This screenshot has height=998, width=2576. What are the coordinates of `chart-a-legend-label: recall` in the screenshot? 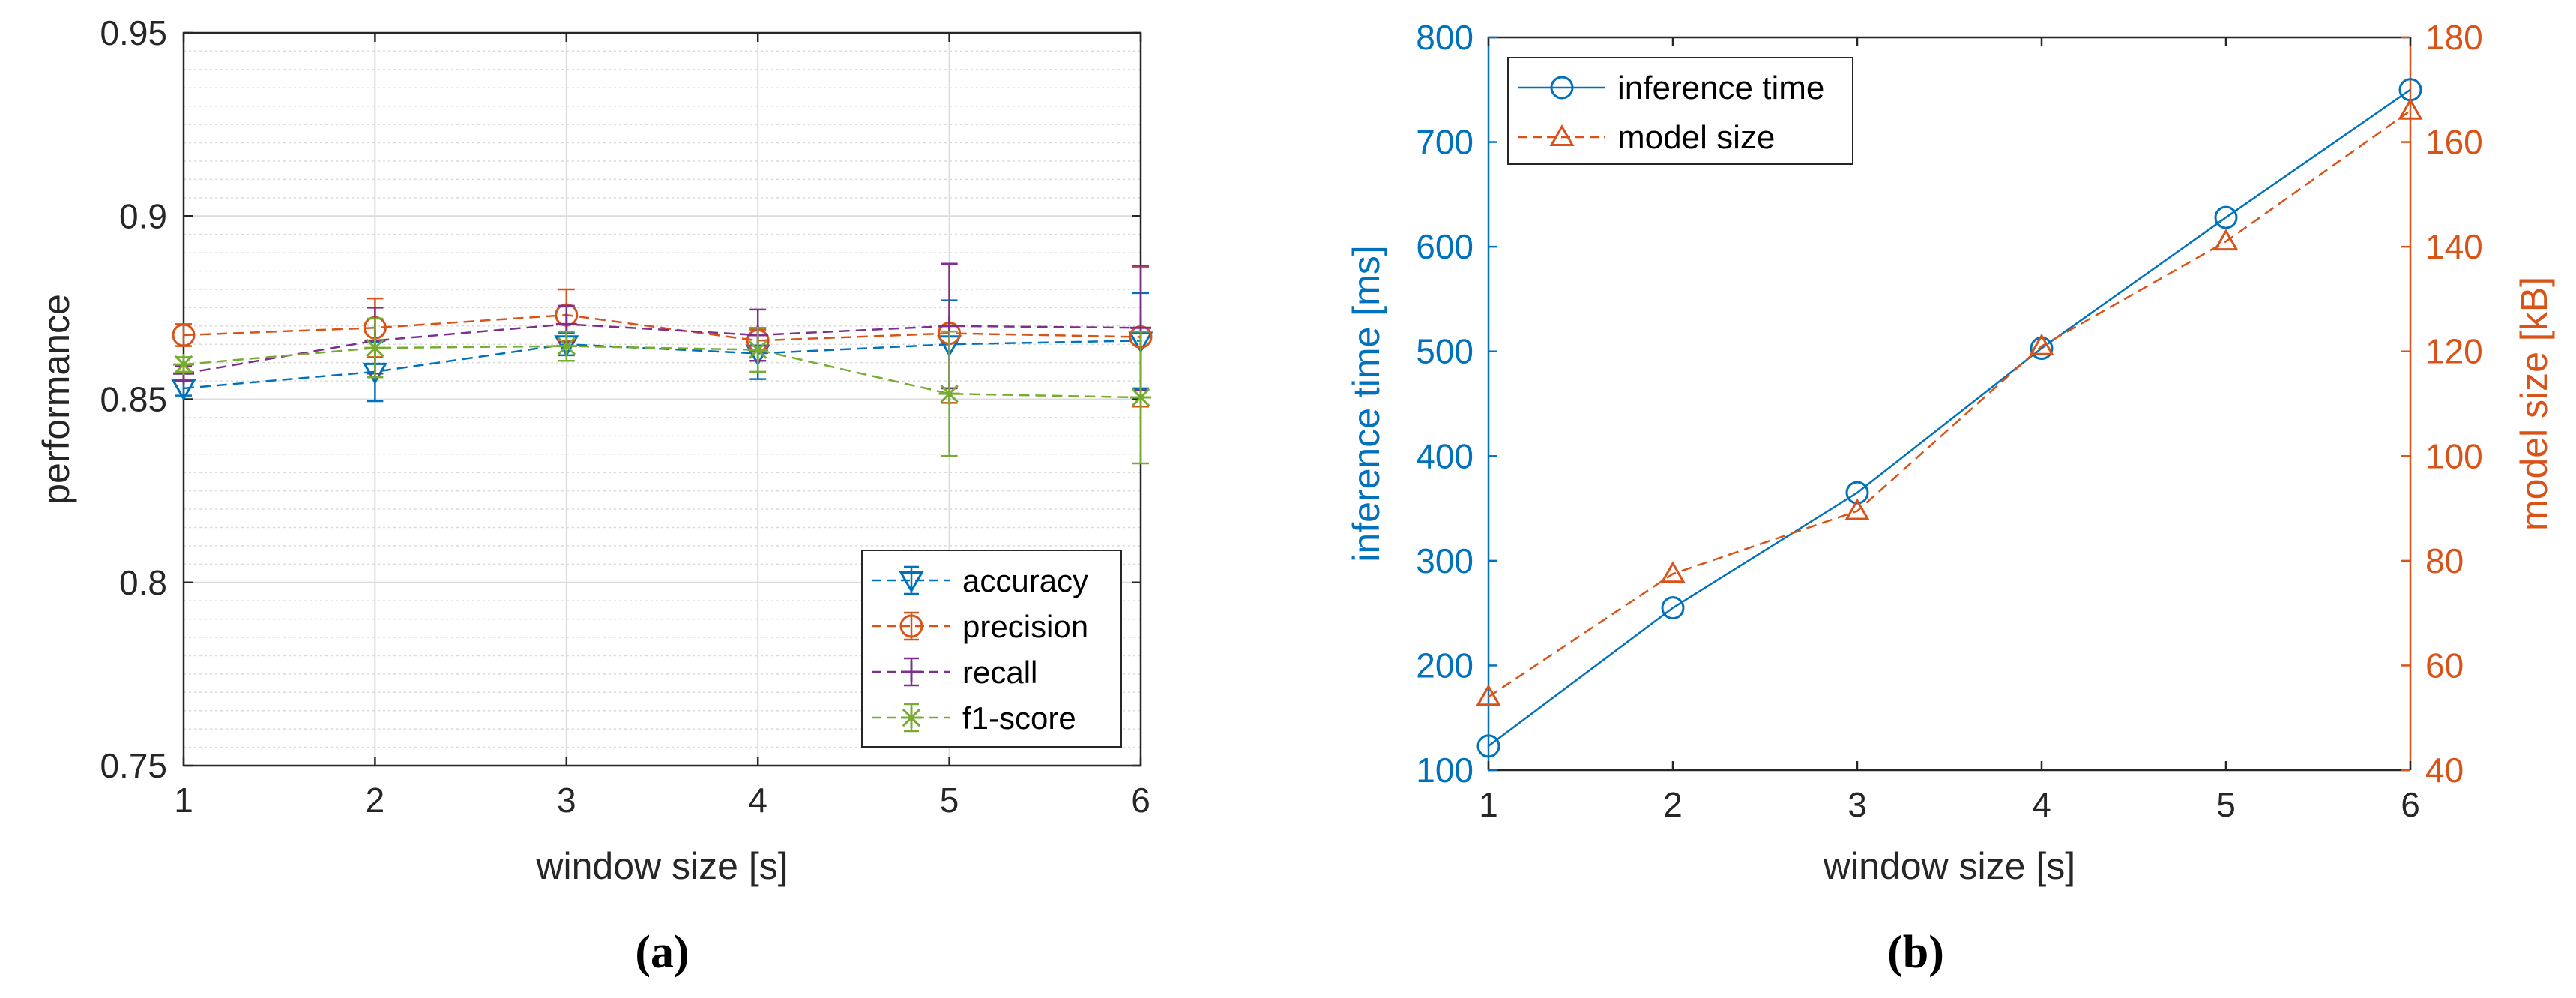 It's located at (999, 672).